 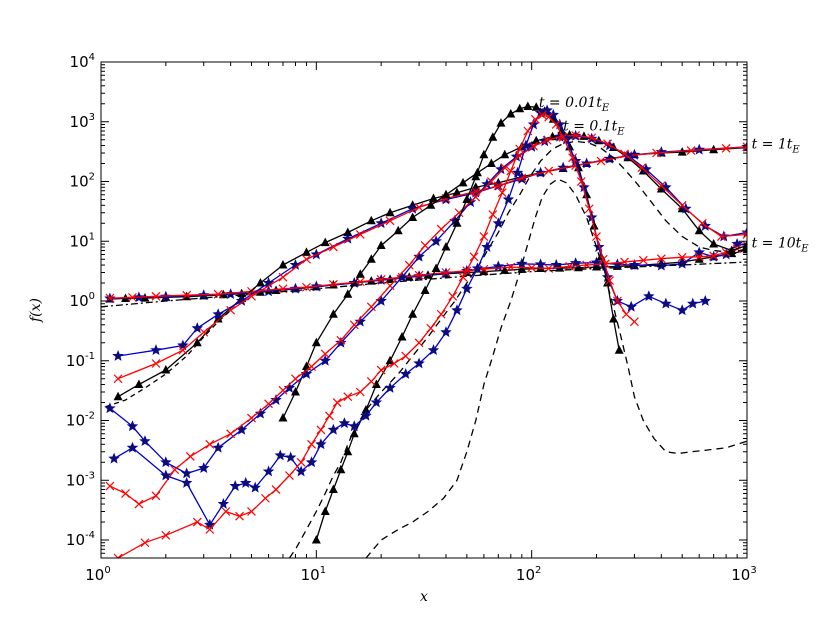 What do you see at coordinates (310, 575) in the screenshot?
I see `x-tick-base: 10` at bounding box center [310, 575].